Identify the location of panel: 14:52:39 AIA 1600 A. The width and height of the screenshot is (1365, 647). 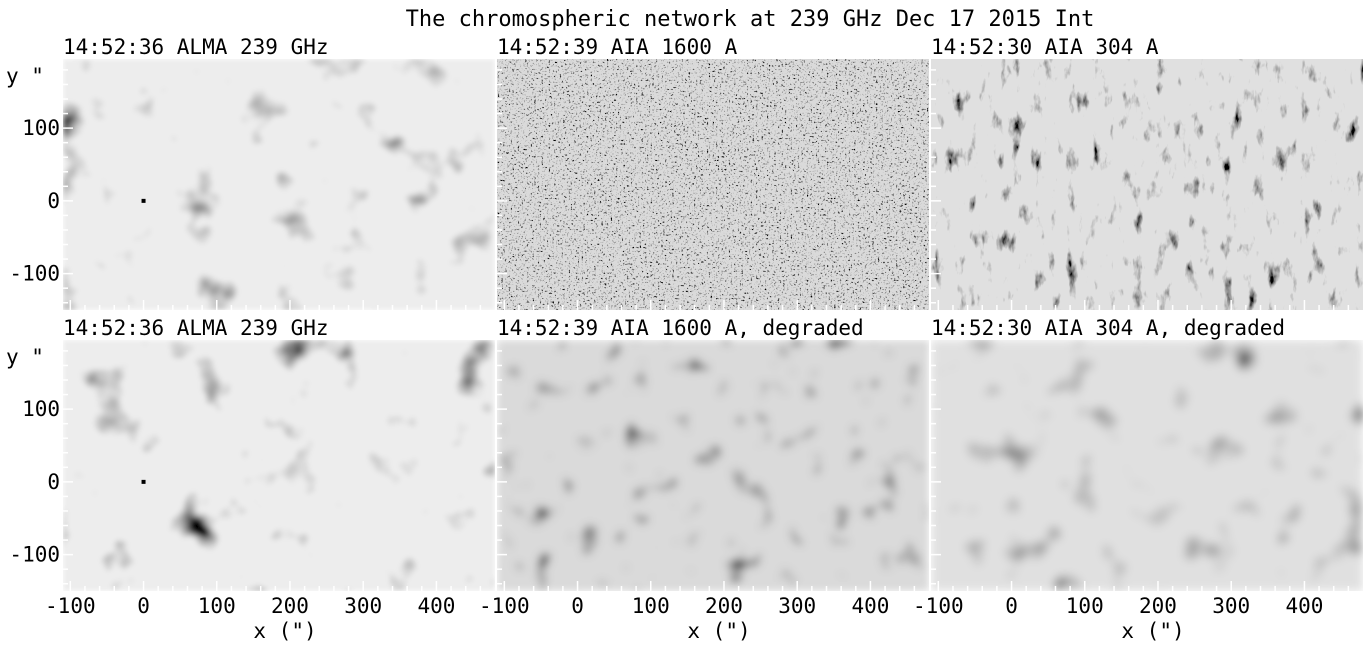
(713, 172).